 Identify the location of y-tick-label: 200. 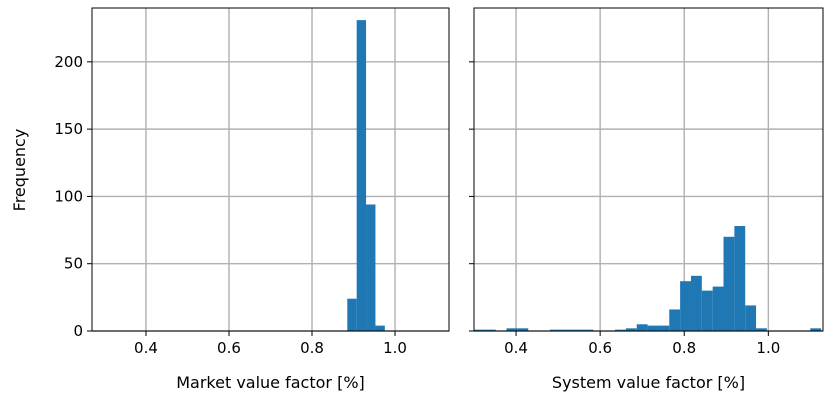
(68, 62).